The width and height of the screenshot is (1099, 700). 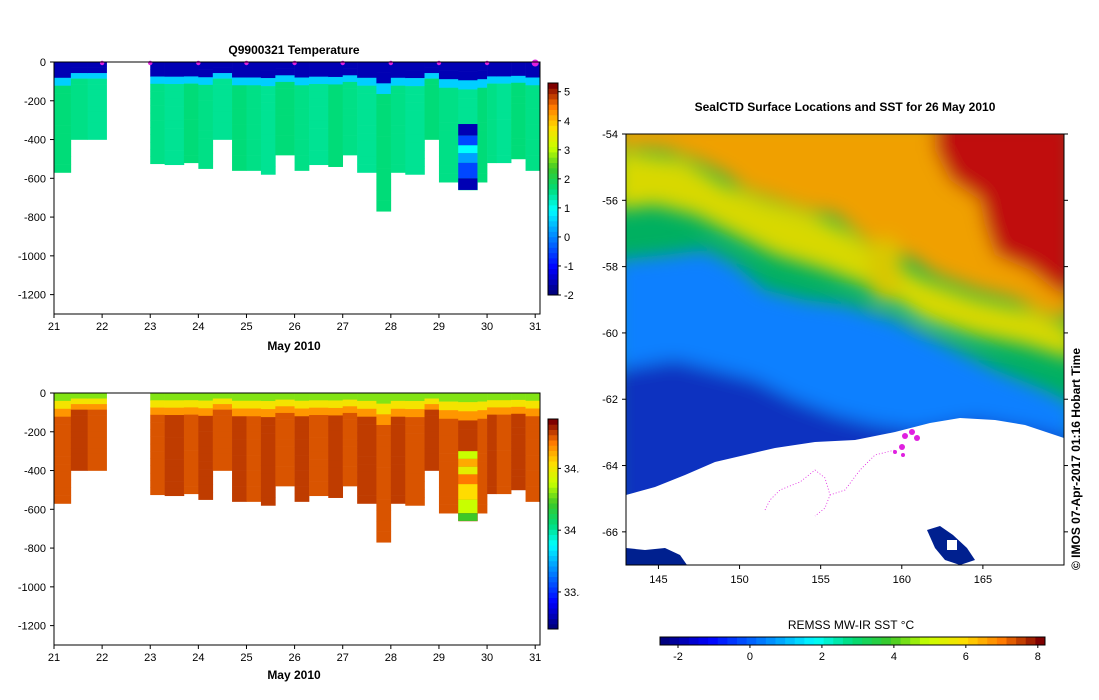 I want to click on salinity-xlabel: May 2010, so click(x=294, y=675).